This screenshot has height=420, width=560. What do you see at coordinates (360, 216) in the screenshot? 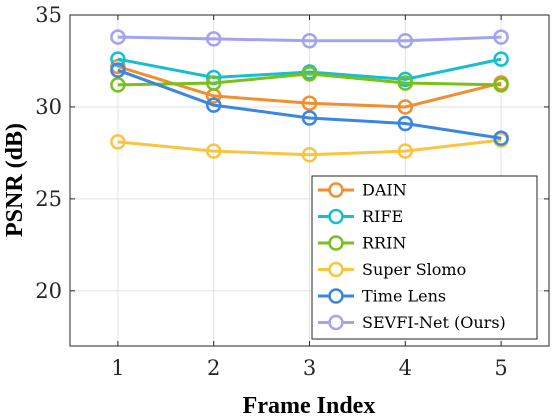
I see `legend-entry: RIFE` at bounding box center [360, 216].